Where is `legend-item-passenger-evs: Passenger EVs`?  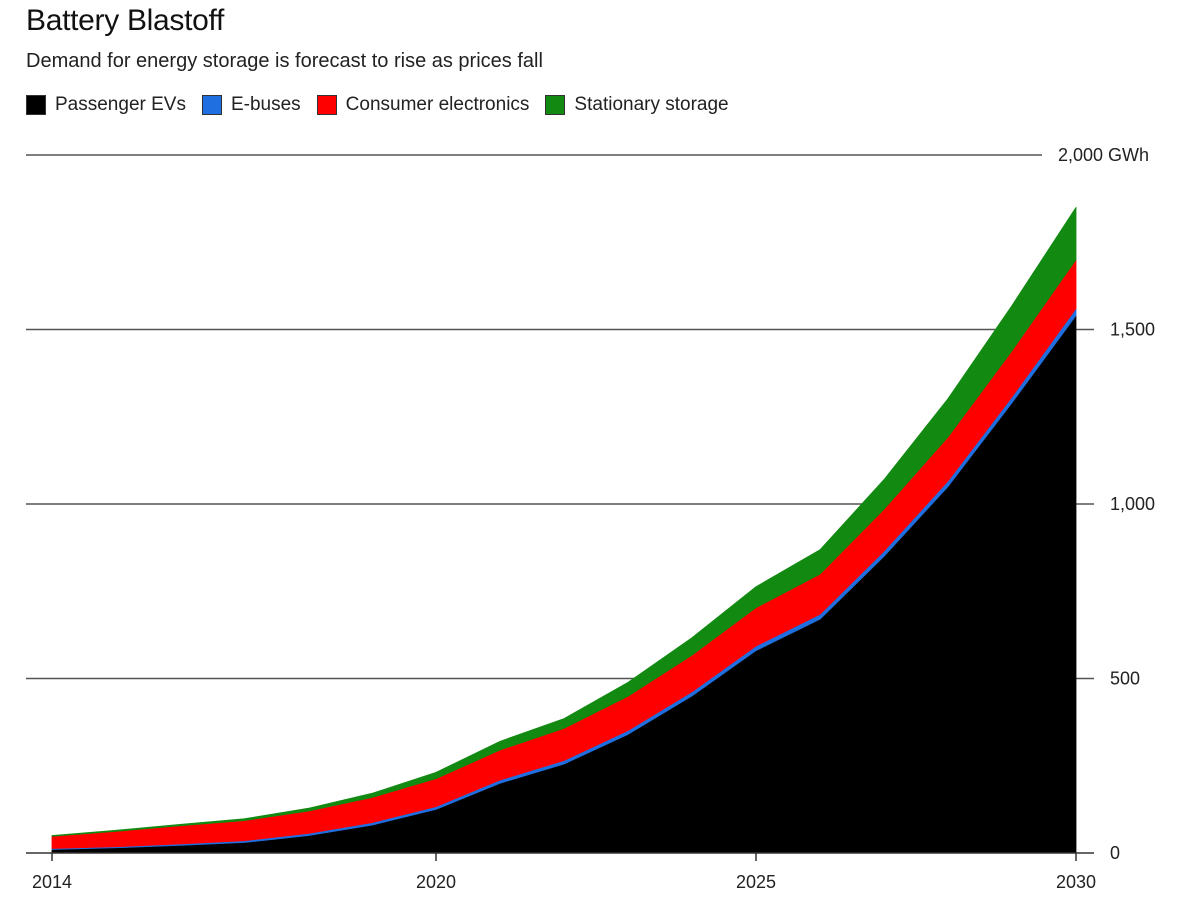 legend-item-passenger-evs: Passenger EVs is located at coordinates (106, 105).